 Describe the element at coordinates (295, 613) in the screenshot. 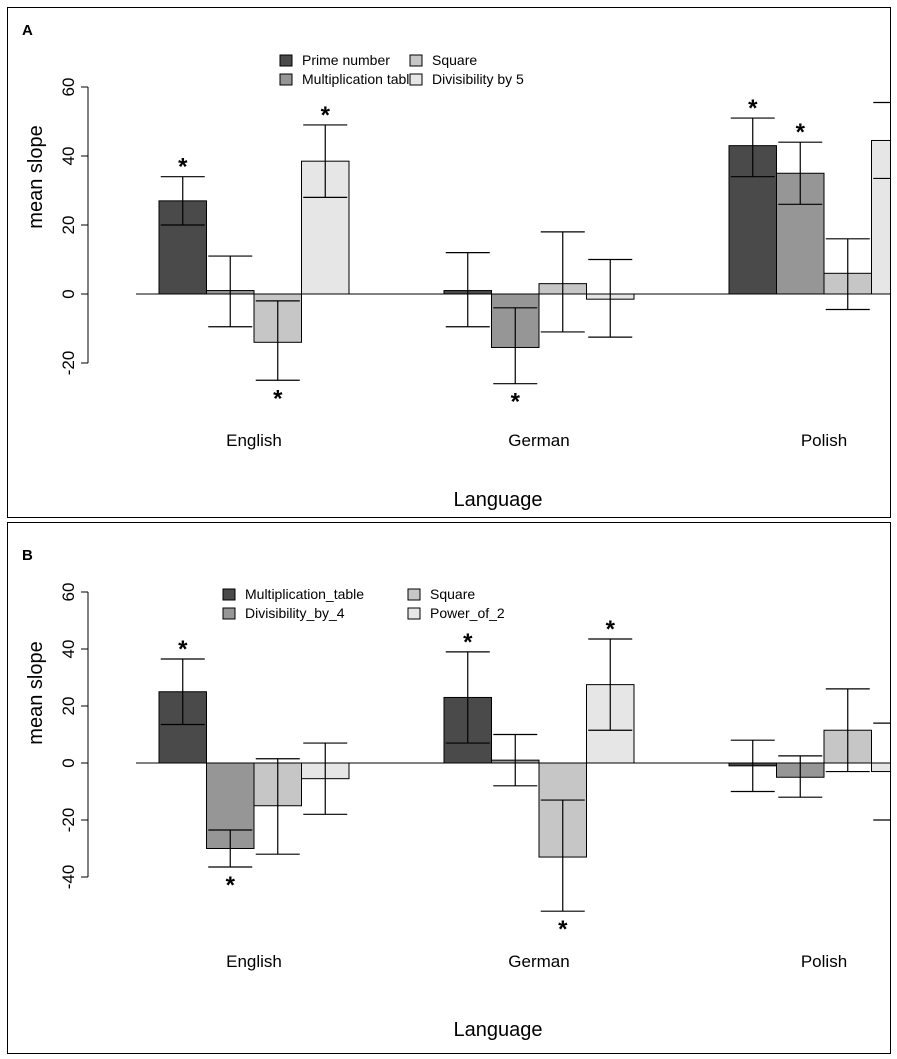

I see `legend-label: Divisibility_by_4` at that location.